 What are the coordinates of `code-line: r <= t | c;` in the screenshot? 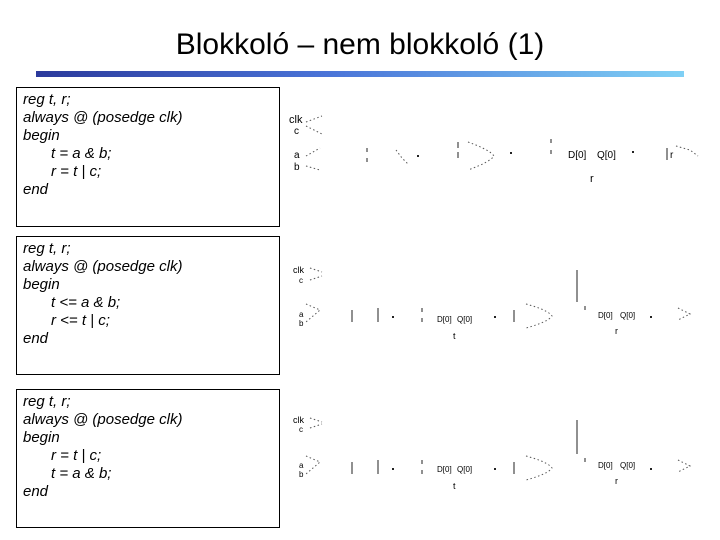 It's located at (80, 320).